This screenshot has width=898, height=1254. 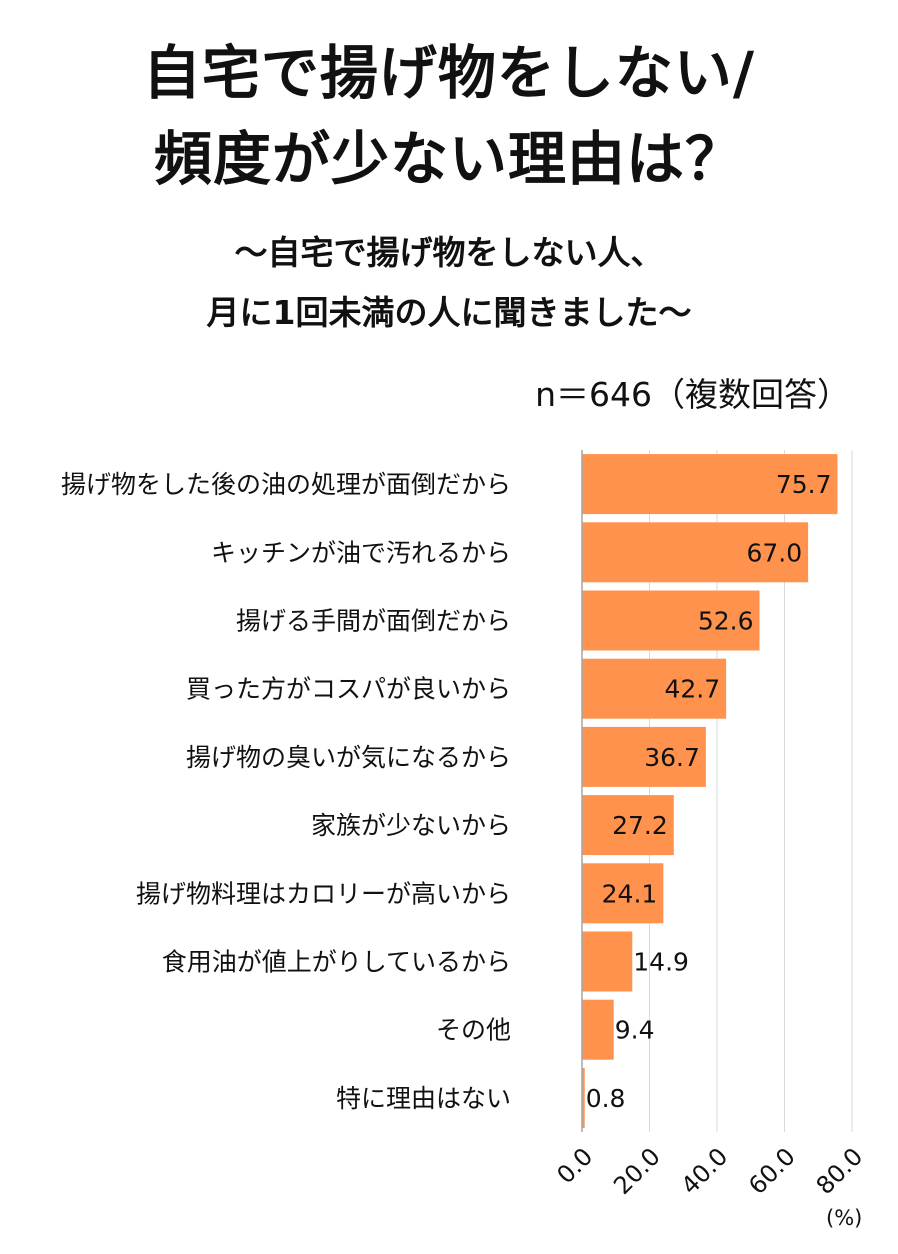 What do you see at coordinates (692, 394) in the screenshot?
I see `sample-size-note: n＝646（複数回答）` at bounding box center [692, 394].